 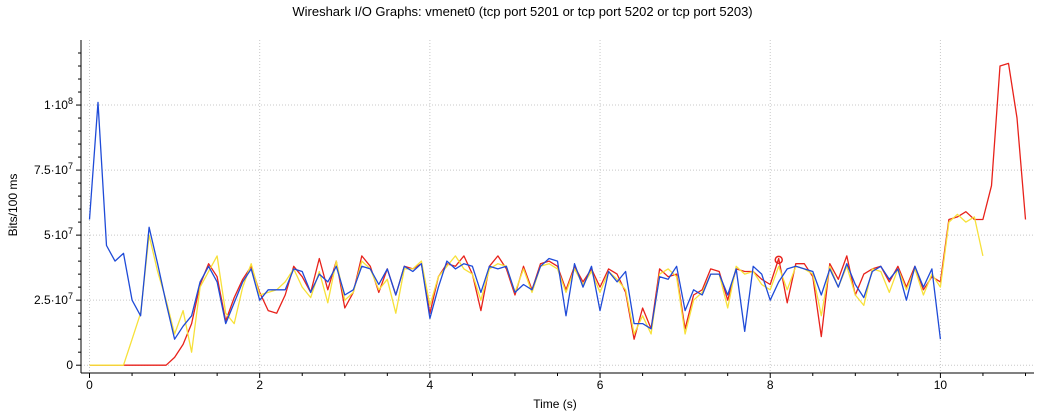 I want to click on y-tick-label: 0, so click(x=69, y=365).